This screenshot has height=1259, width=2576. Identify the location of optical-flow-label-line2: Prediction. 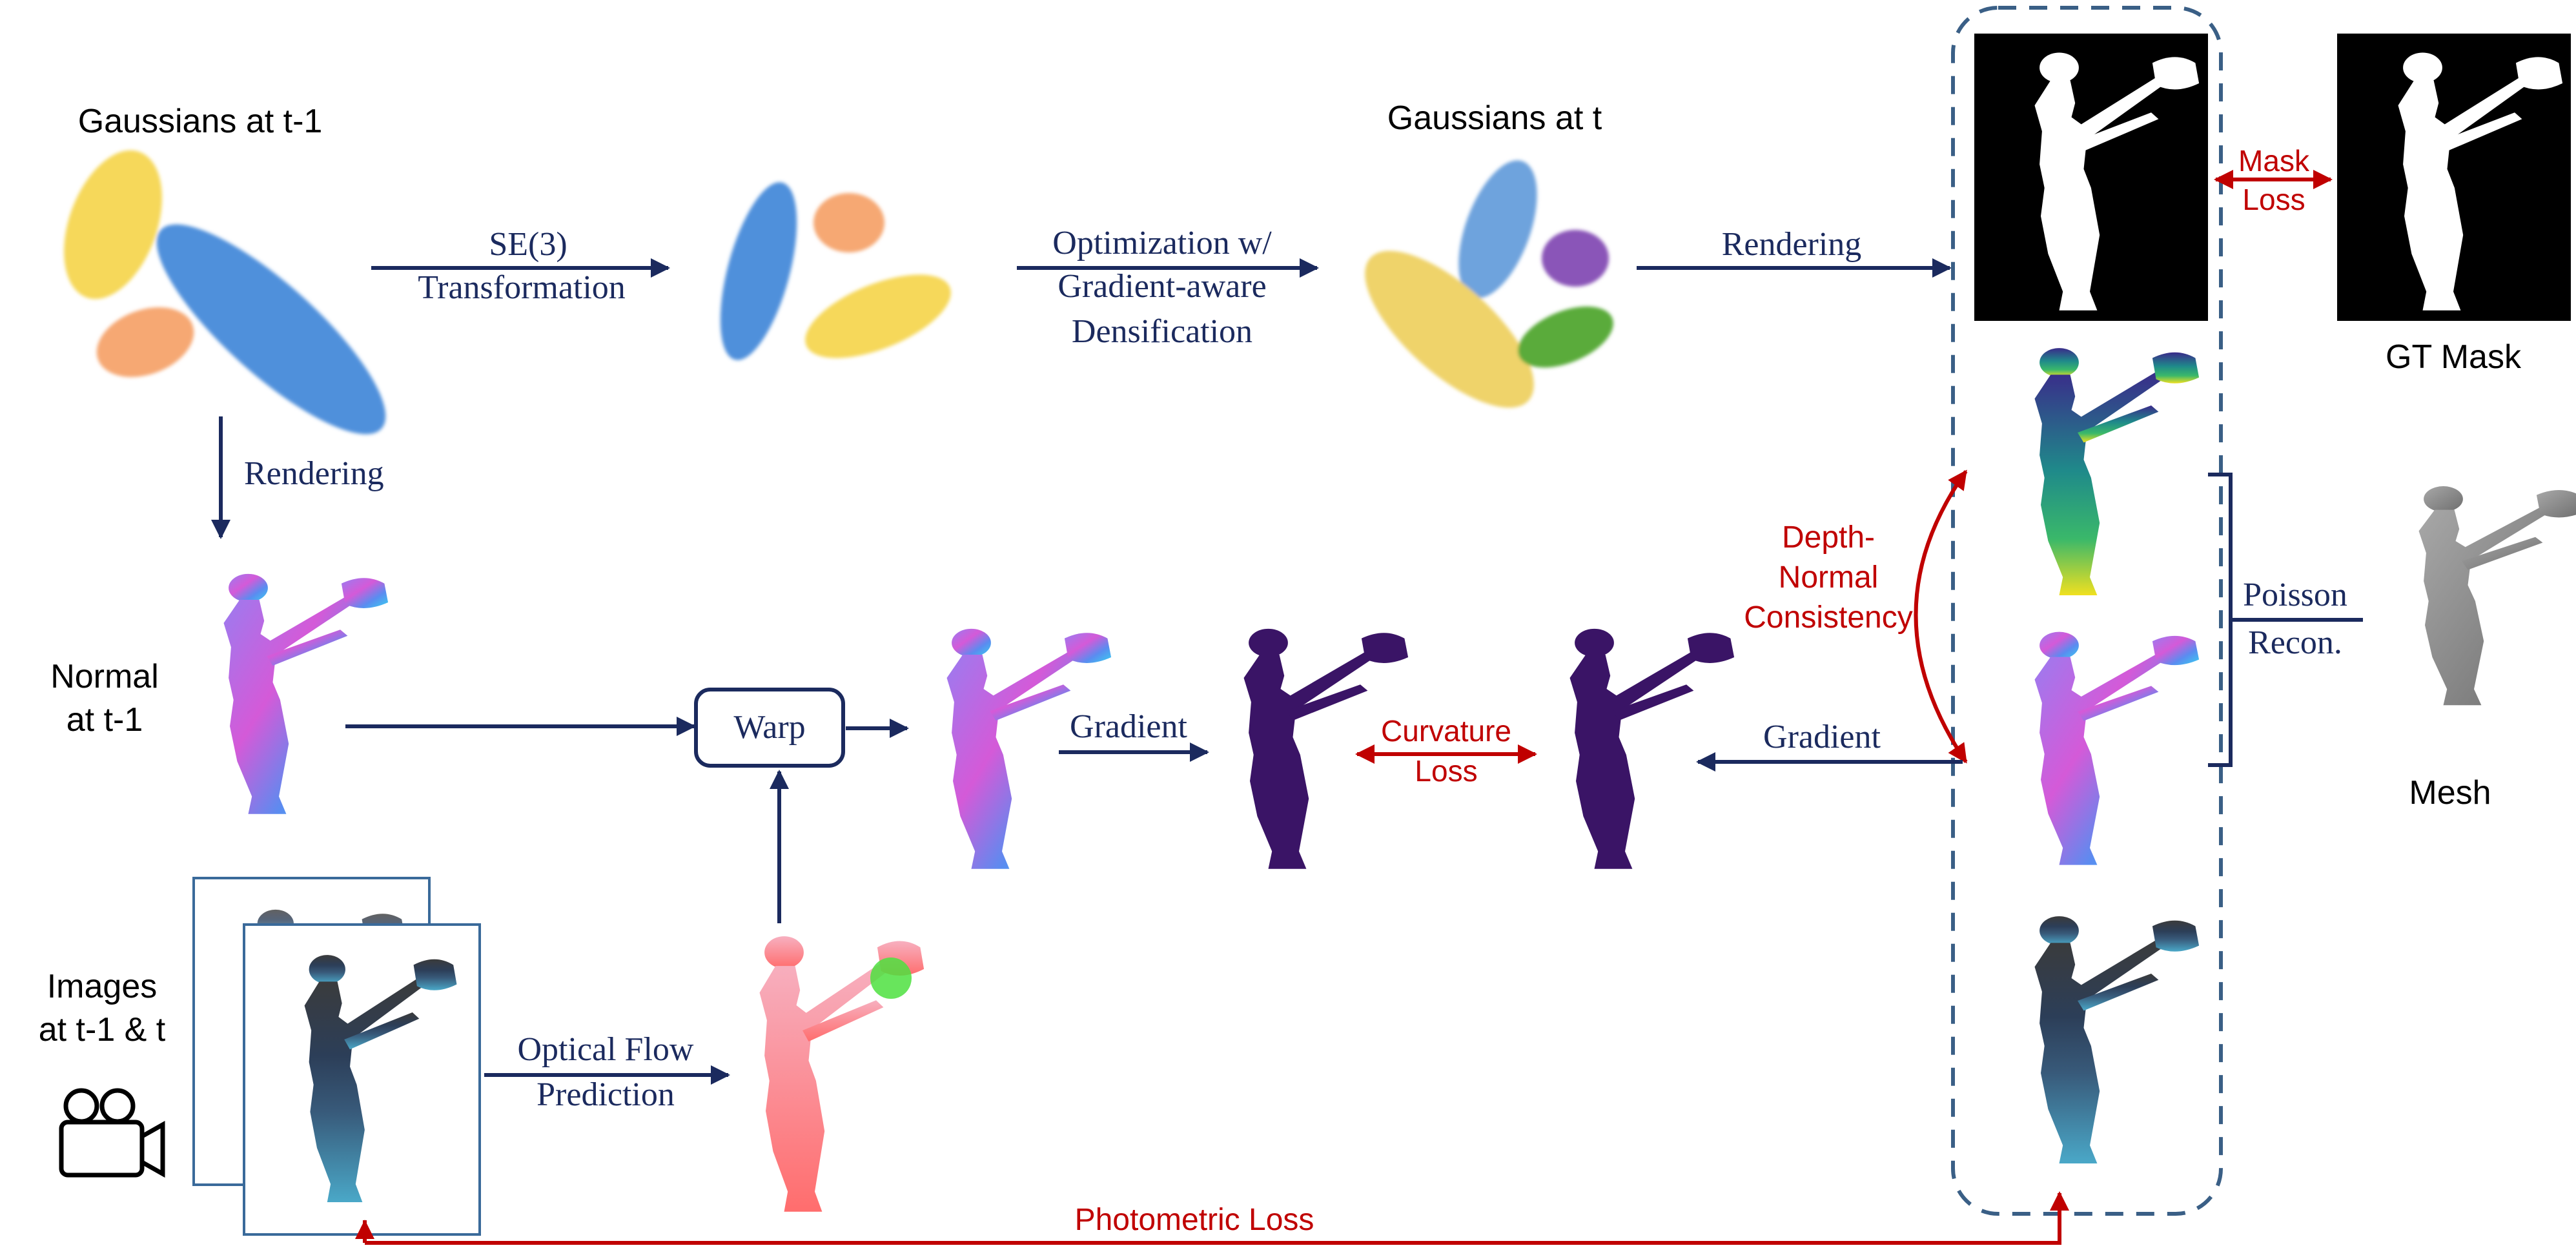
(606, 1094).